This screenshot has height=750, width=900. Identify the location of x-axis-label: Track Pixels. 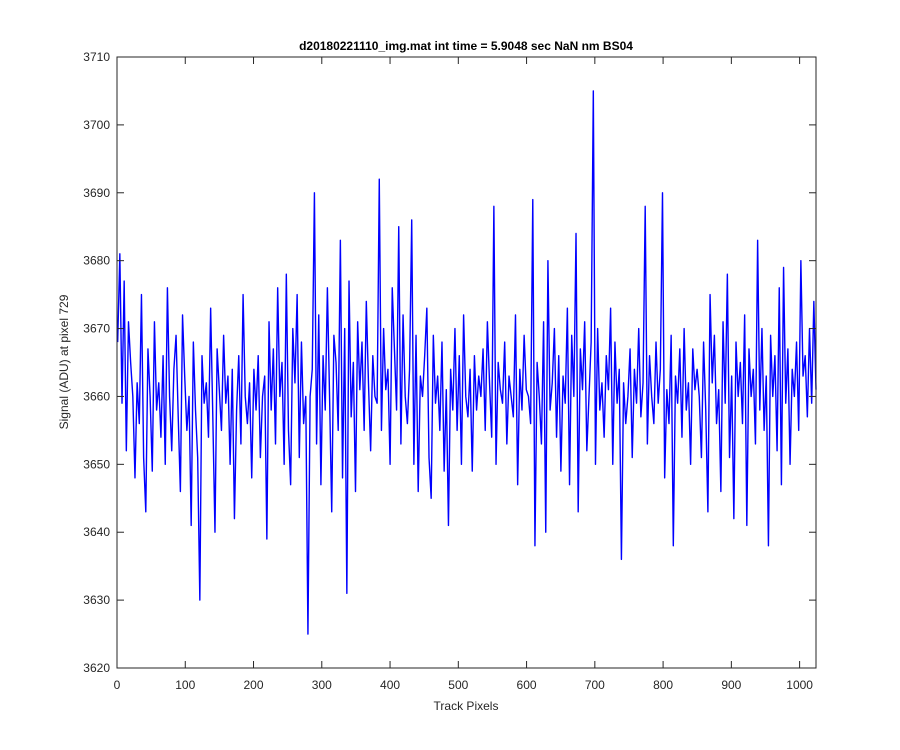
(466, 706).